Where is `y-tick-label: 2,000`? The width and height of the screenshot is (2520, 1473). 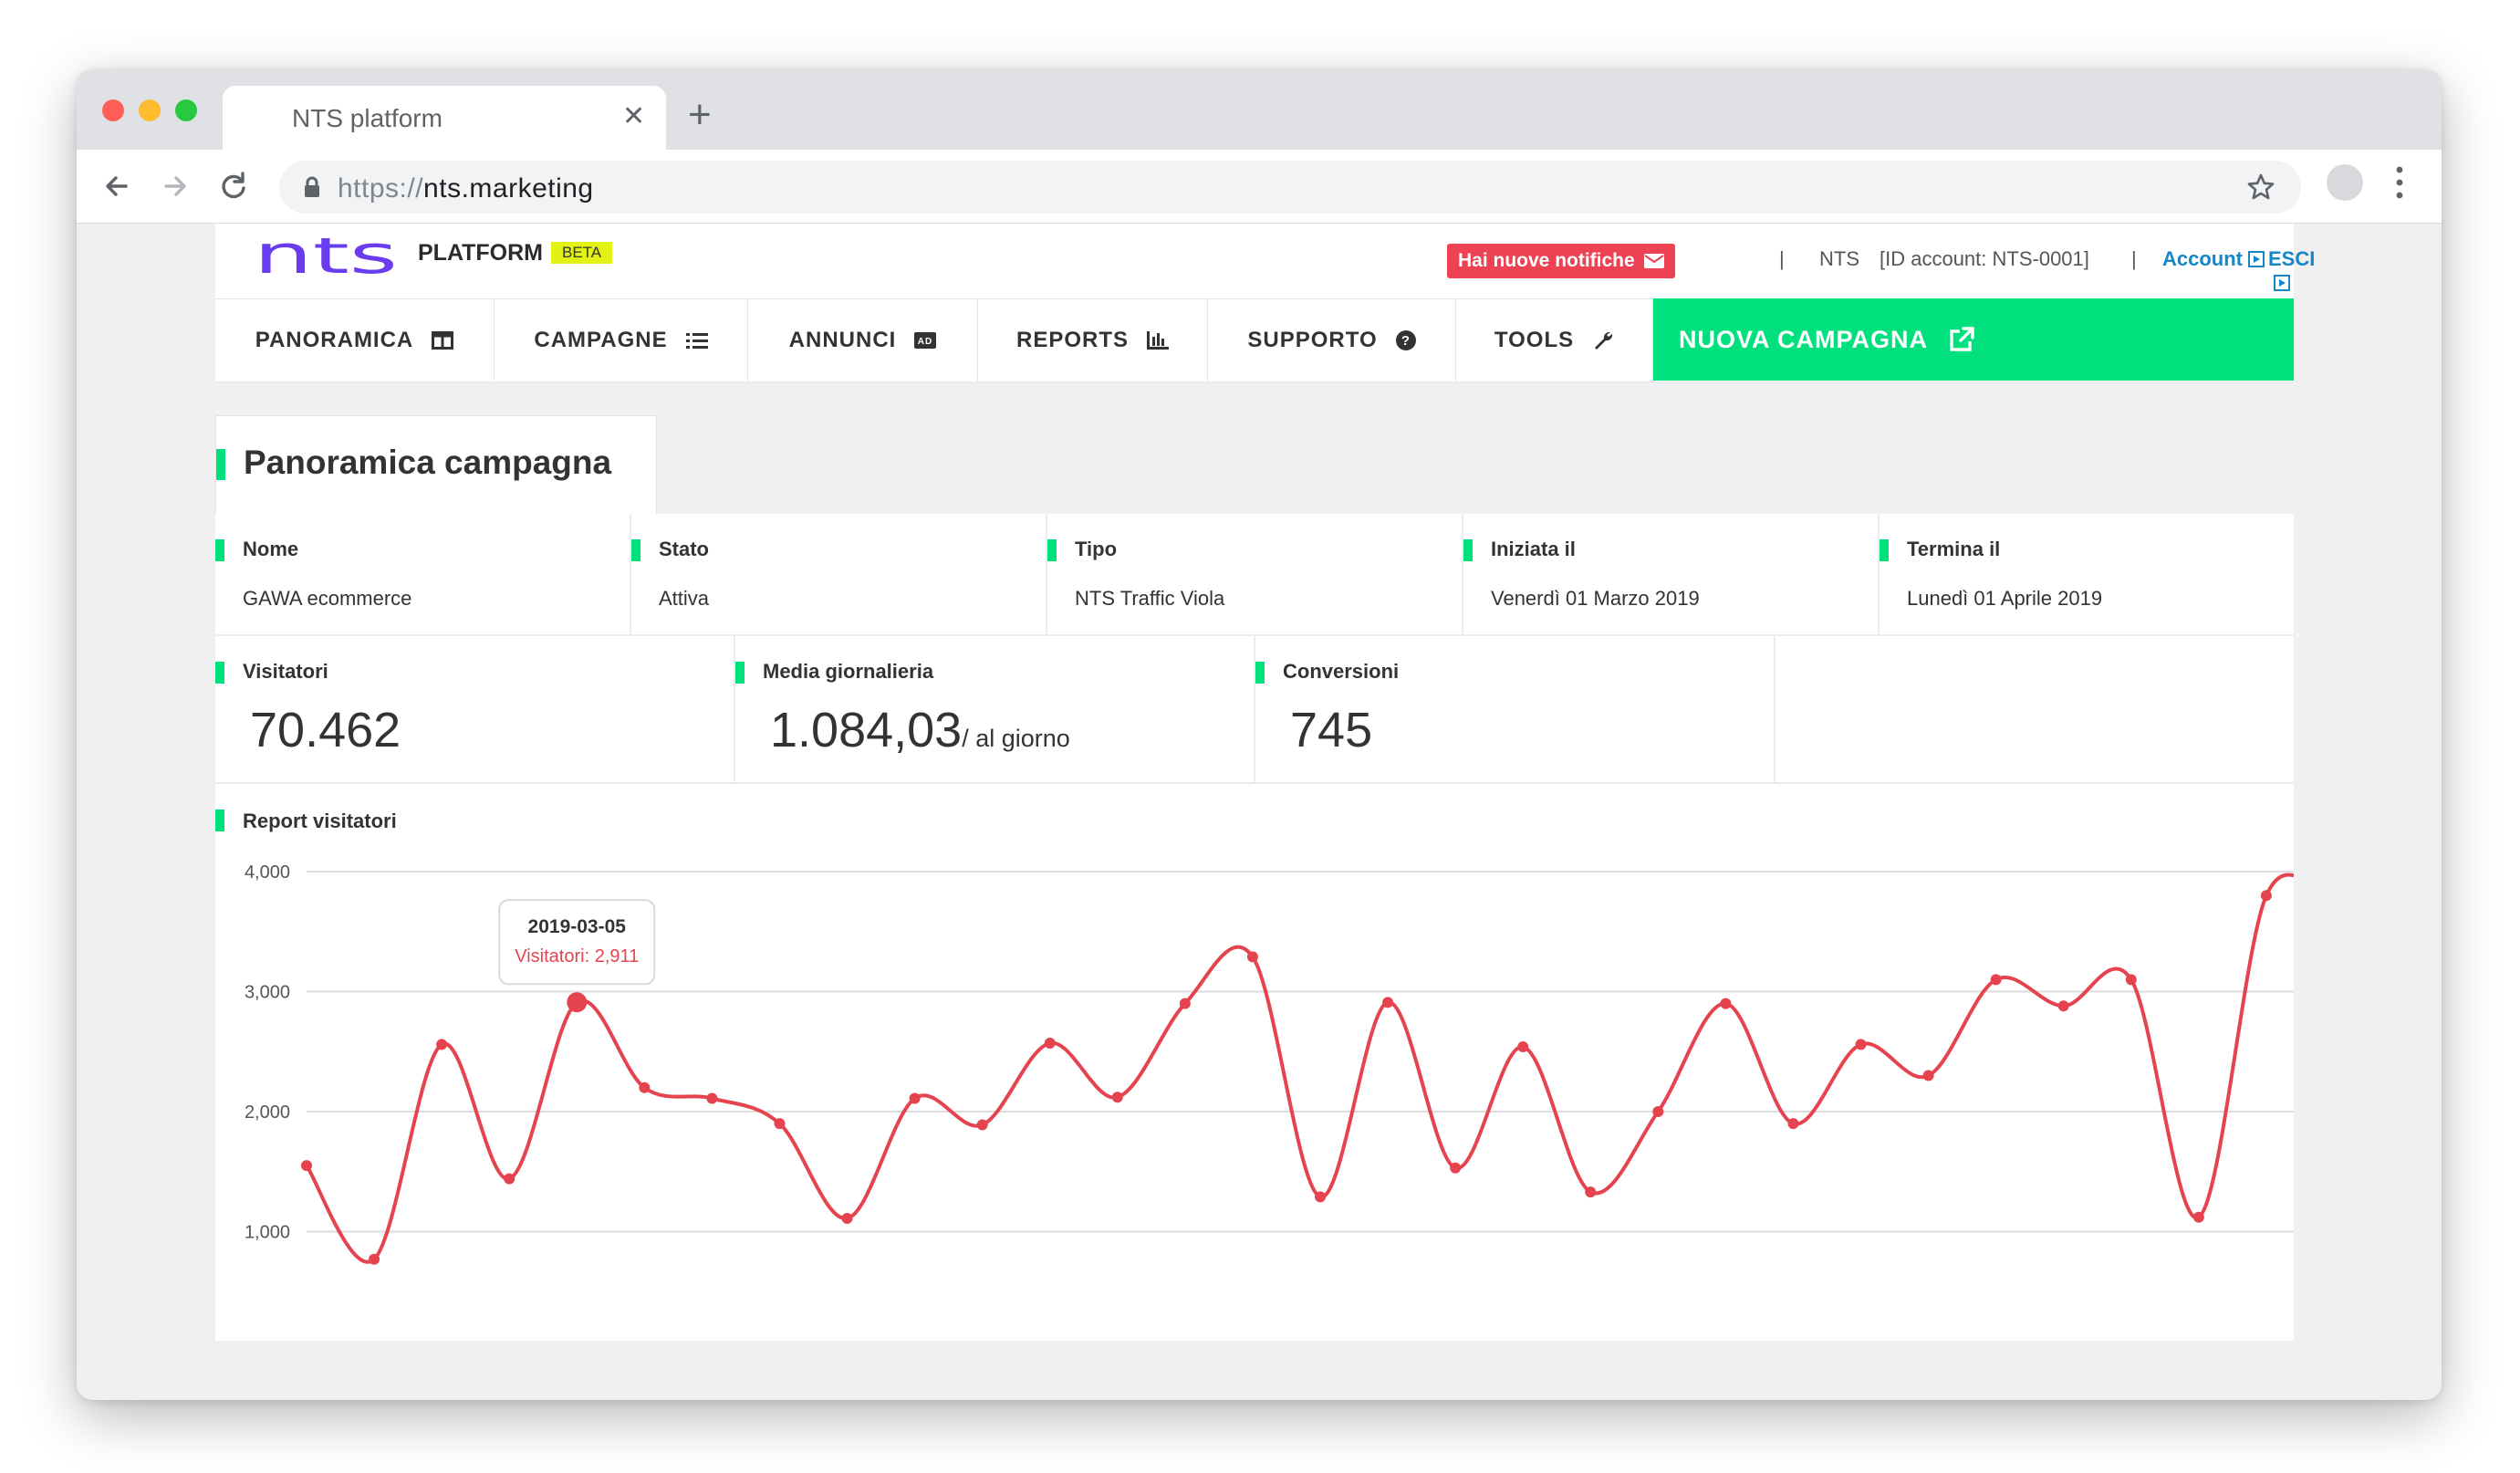
y-tick-label: 2,000 is located at coordinates (268, 1112).